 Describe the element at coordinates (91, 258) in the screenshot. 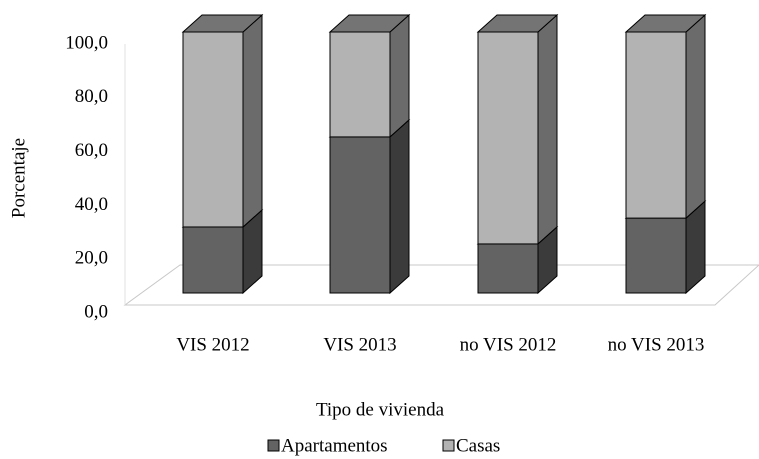

I see `y-tick-label: 20,0` at that location.